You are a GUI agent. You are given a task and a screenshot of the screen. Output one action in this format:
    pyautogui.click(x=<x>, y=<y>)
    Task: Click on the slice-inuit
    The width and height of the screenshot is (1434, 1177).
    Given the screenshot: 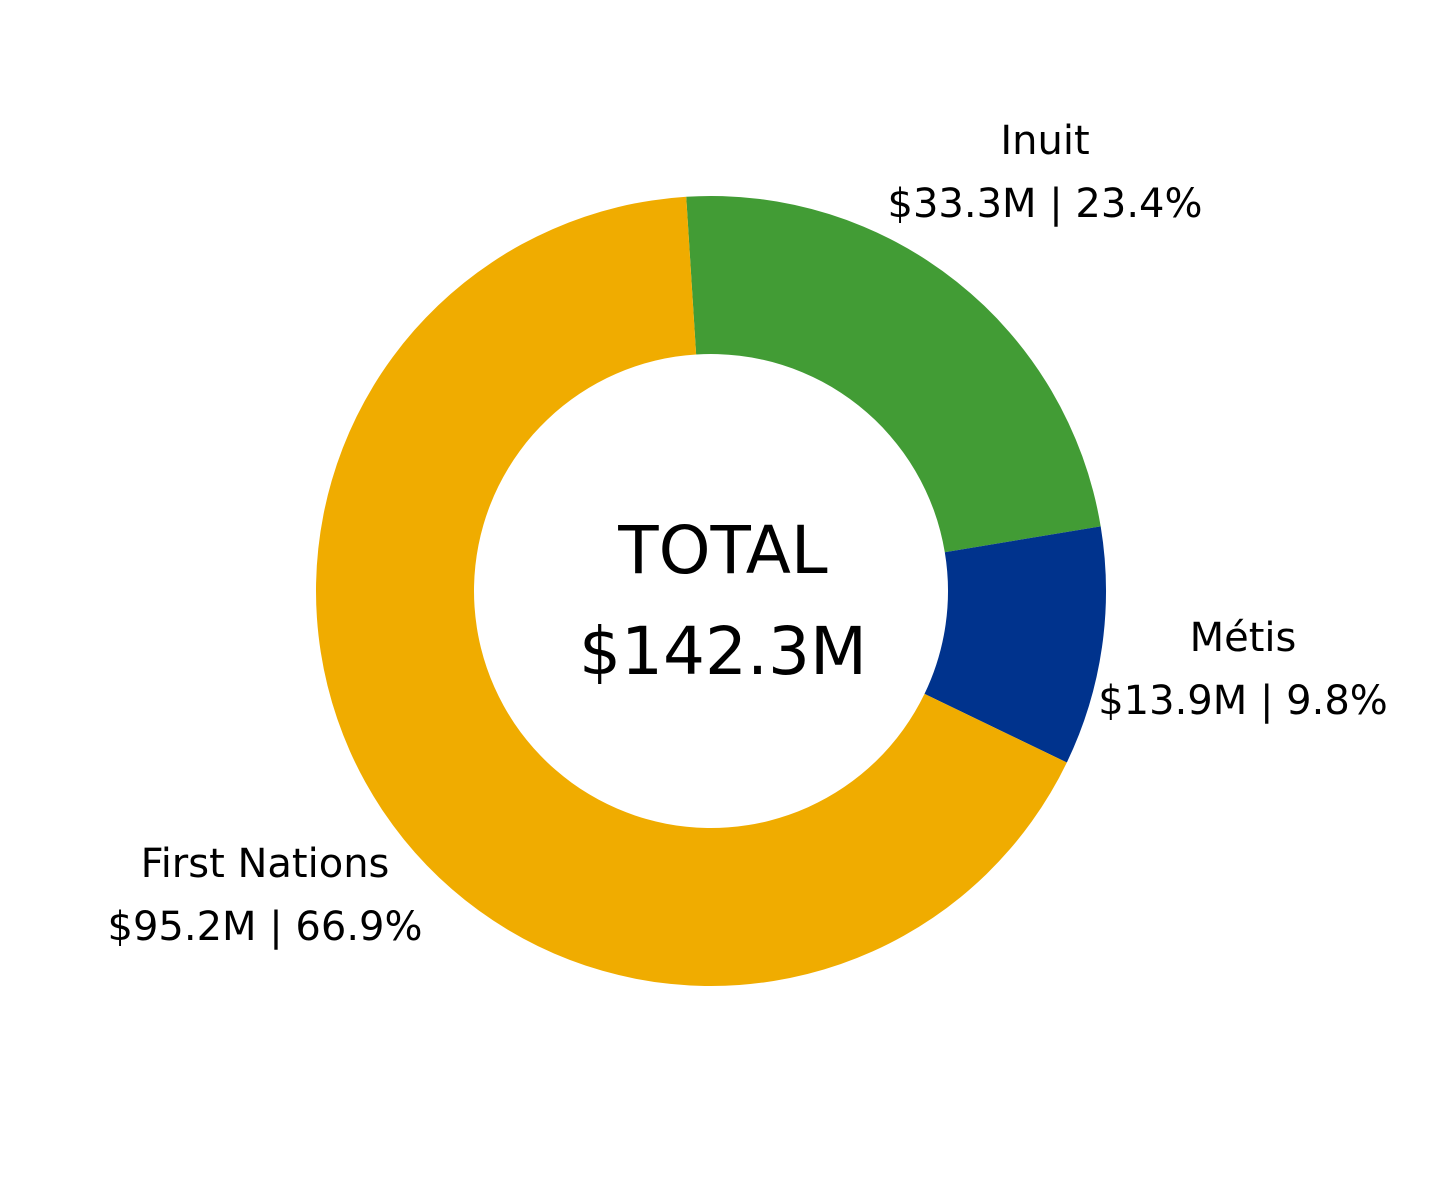 What is the action you would take?
    pyautogui.click(x=893, y=374)
    